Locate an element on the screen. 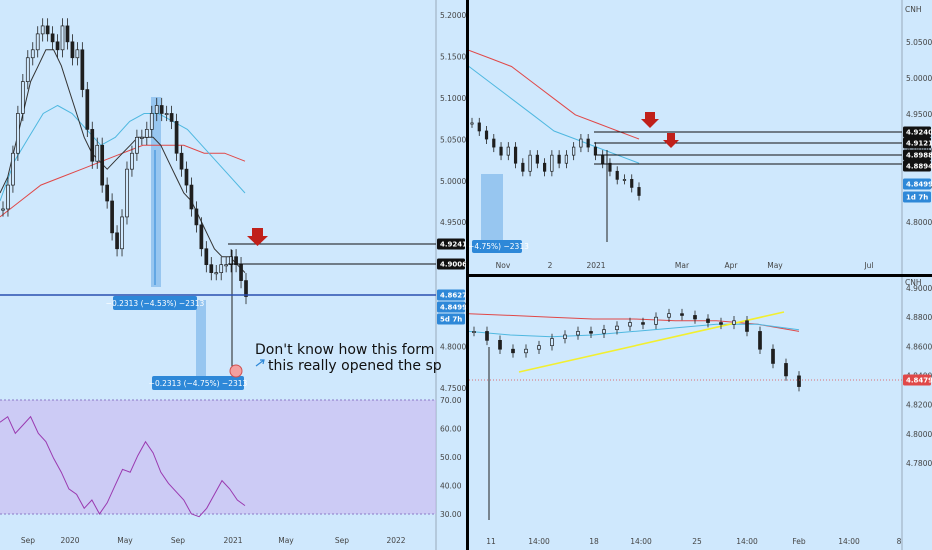  rsi-polyline is located at coordinates (123, 466).